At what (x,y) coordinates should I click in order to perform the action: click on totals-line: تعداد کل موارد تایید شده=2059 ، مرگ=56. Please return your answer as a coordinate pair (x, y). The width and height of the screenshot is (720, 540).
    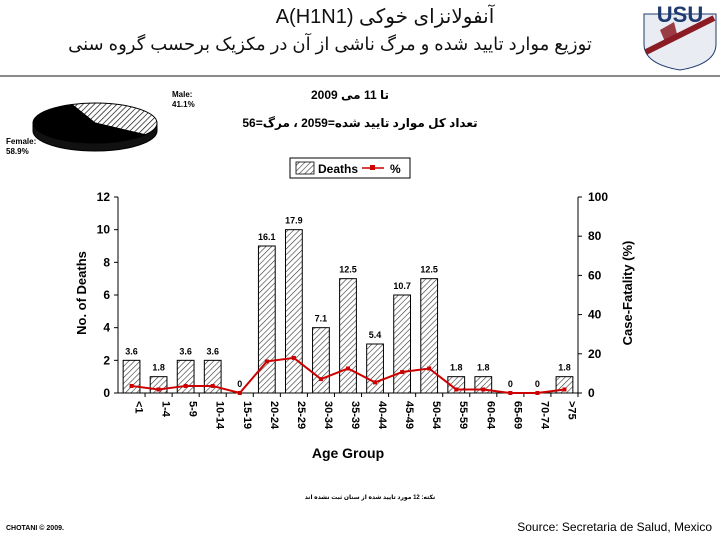
    Looking at the image, I should click on (360, 123).